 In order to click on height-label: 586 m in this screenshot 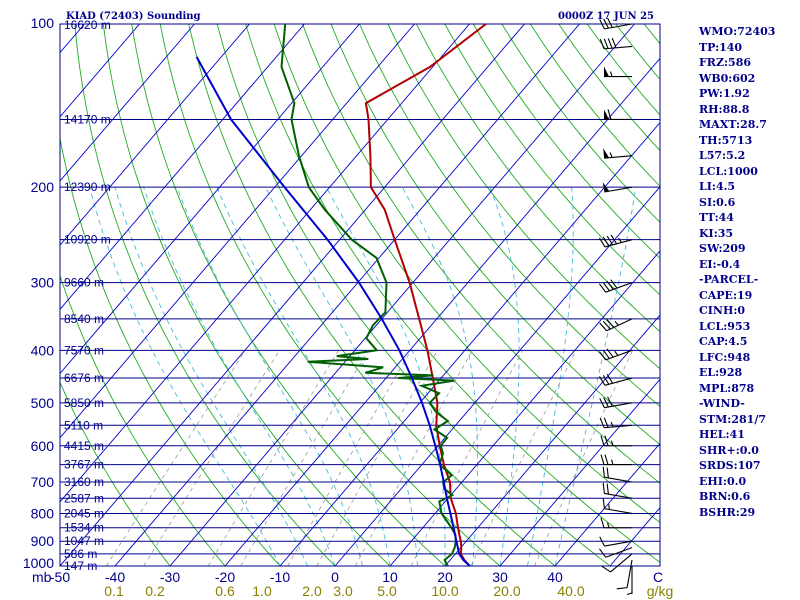, I will do `click(80, 554)`.